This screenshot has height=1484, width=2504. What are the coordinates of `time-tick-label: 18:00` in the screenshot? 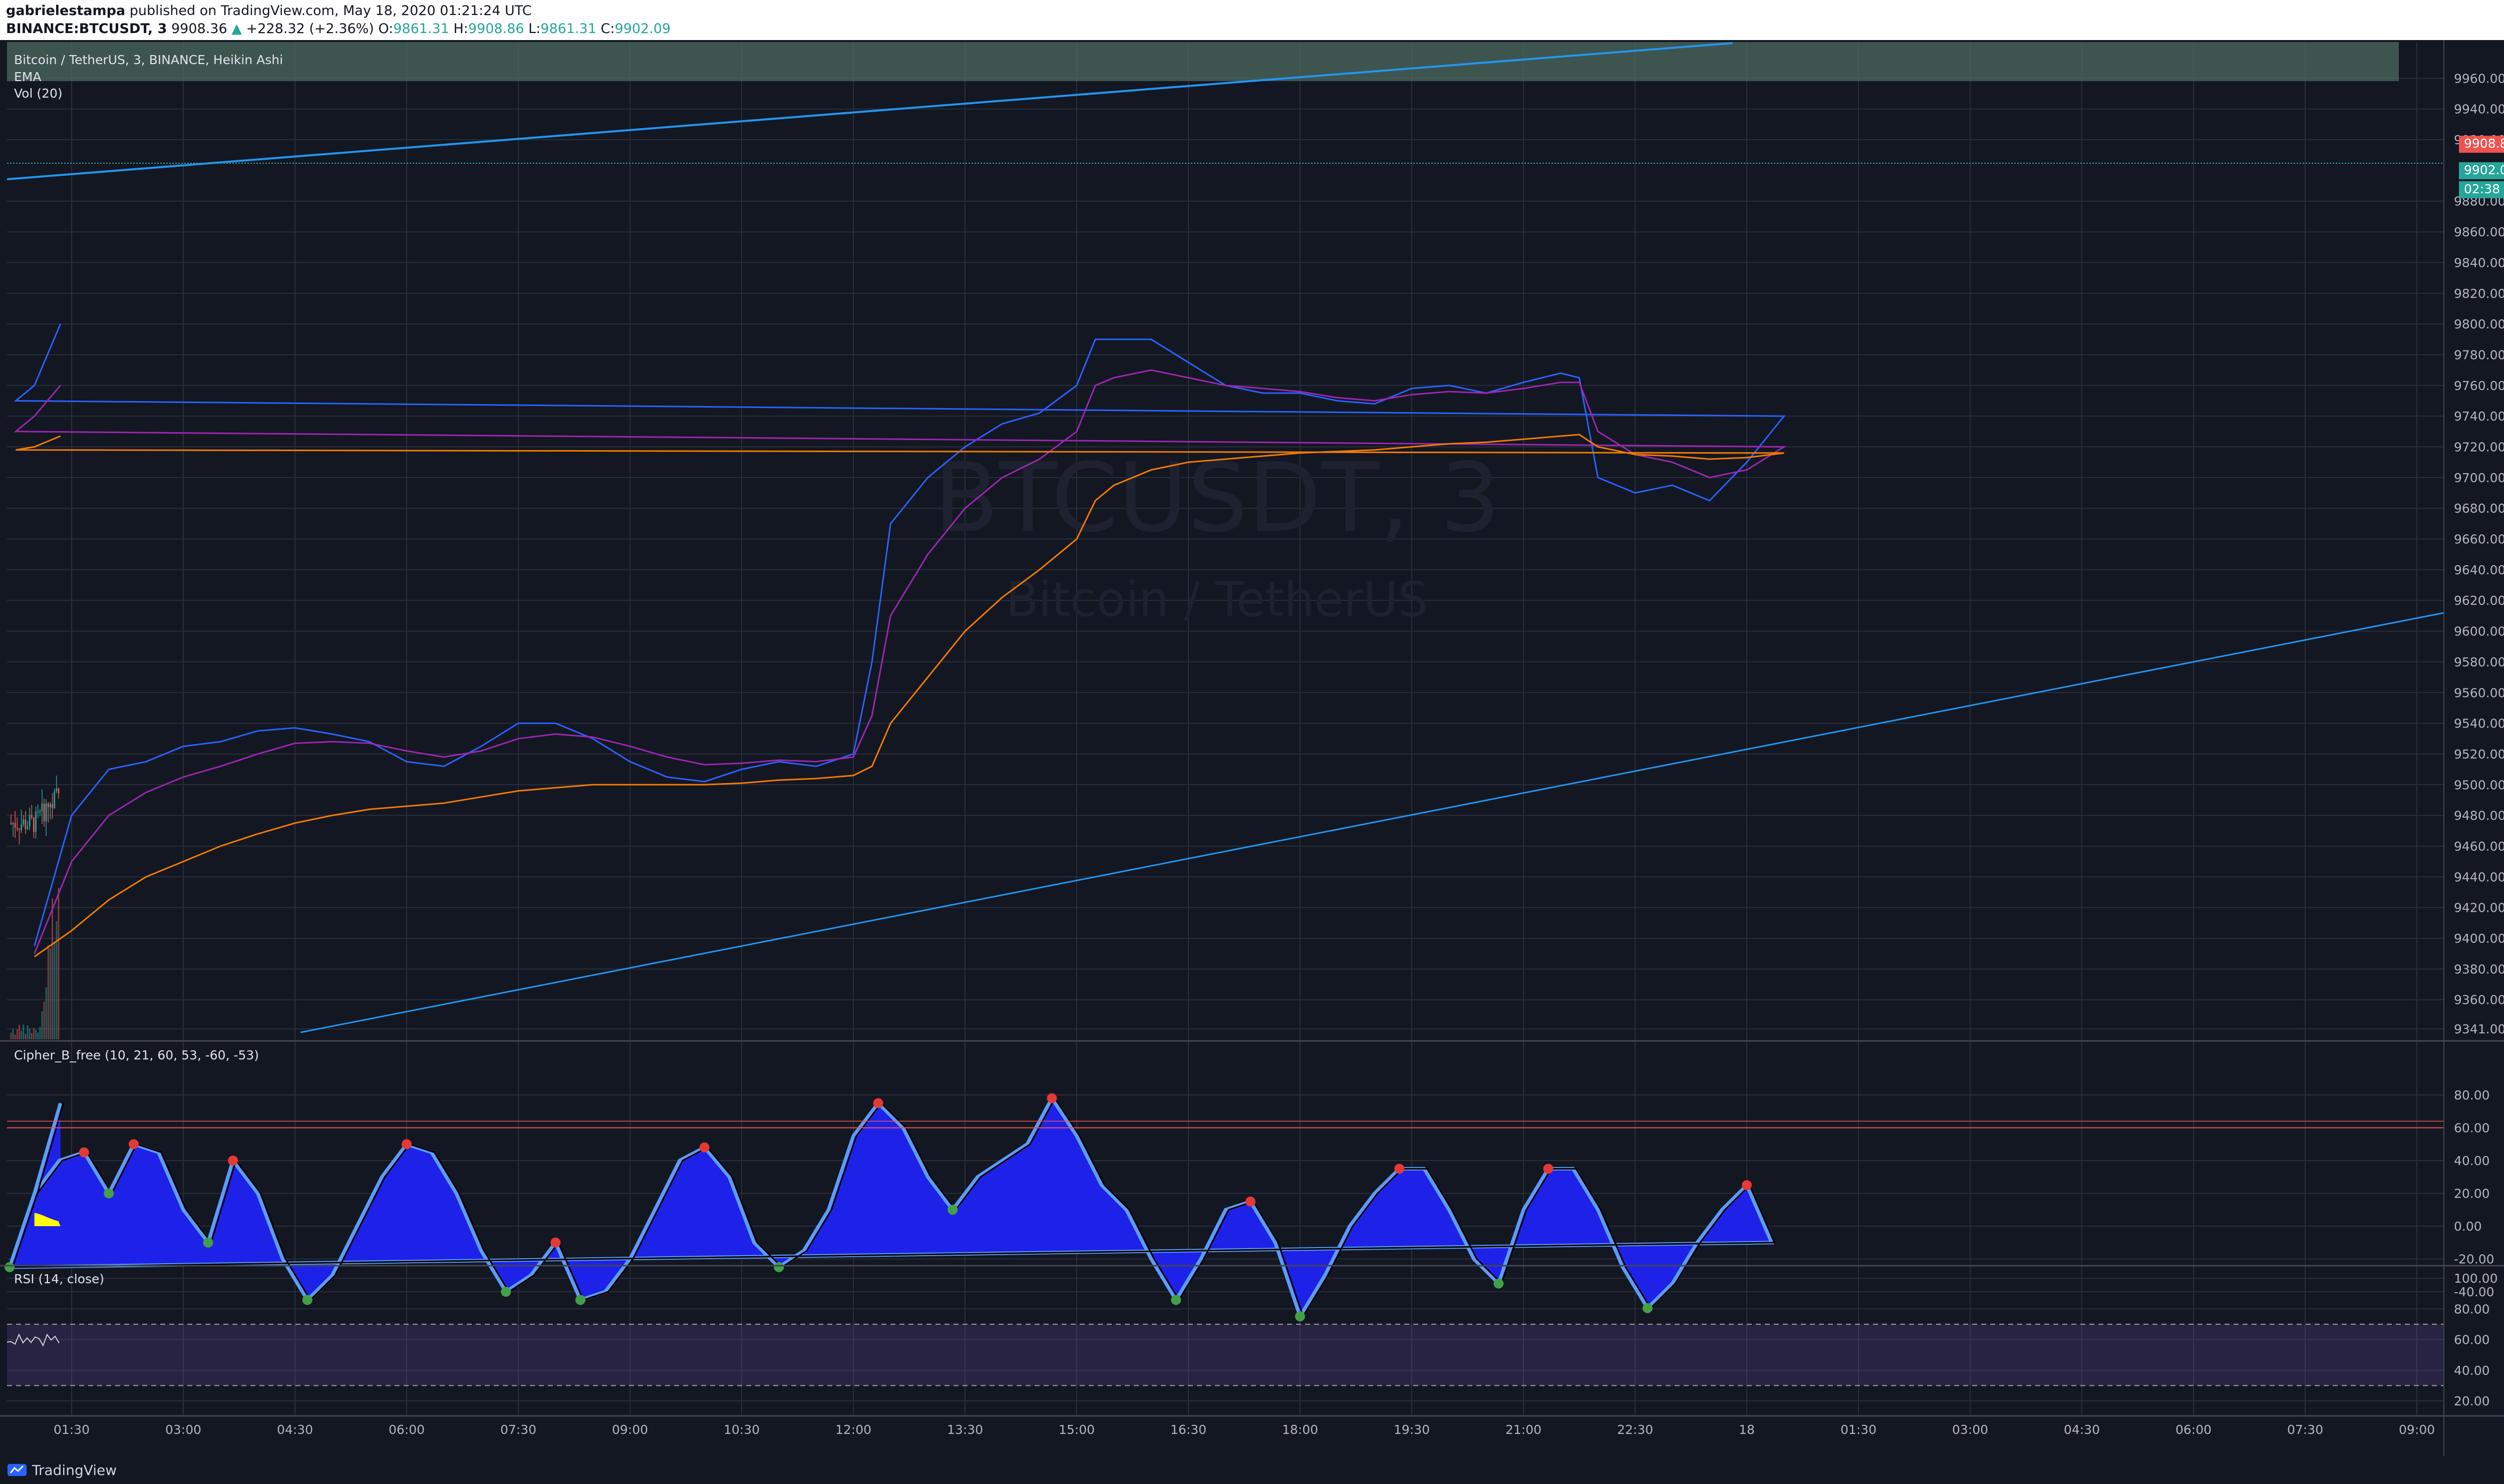 It's located at (1300, 1429).